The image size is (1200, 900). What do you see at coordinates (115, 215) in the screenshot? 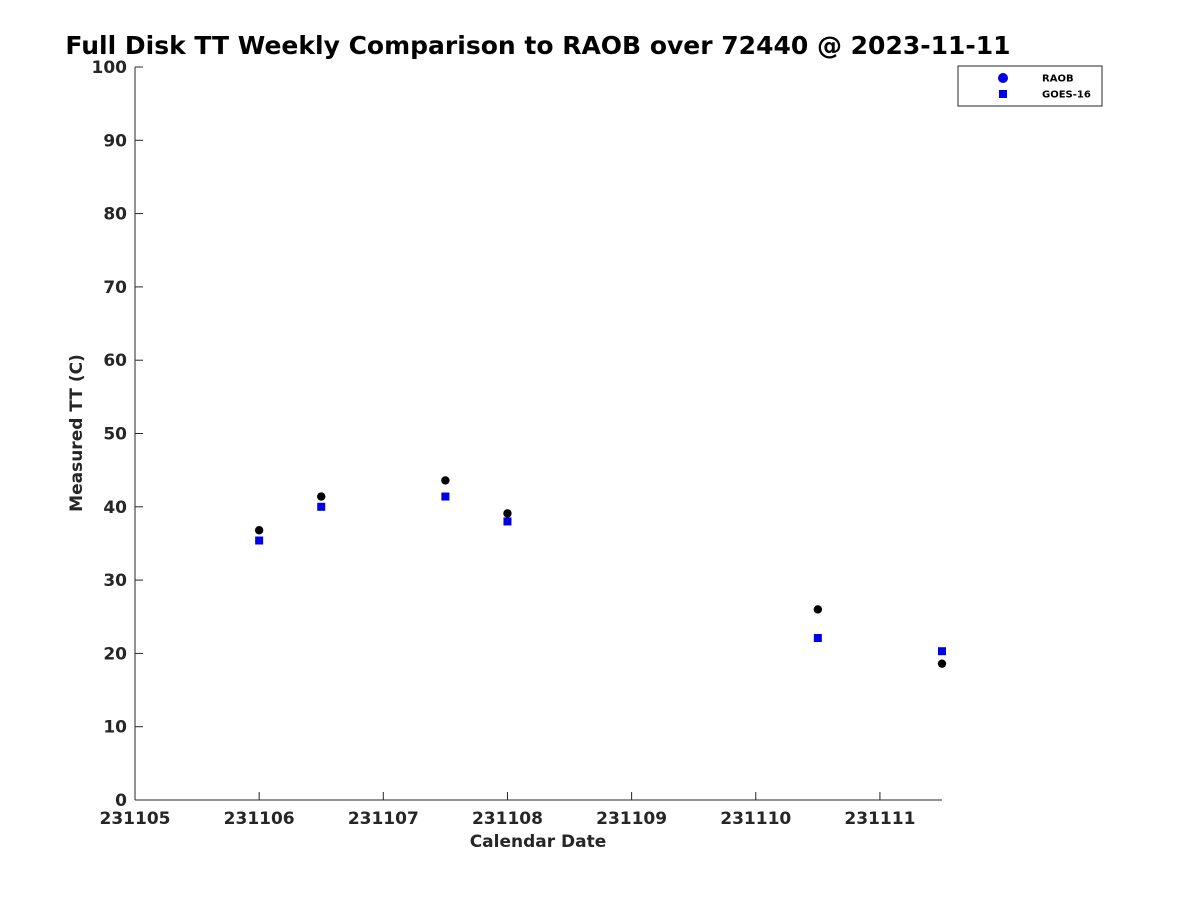
I see `y-tick-label: 80` at bounding box center [115, 215].